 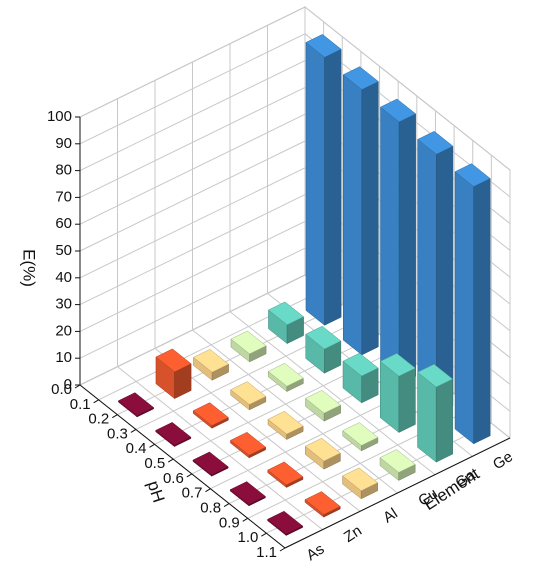 I want to click on x-axis, so click(x=182, y=466).